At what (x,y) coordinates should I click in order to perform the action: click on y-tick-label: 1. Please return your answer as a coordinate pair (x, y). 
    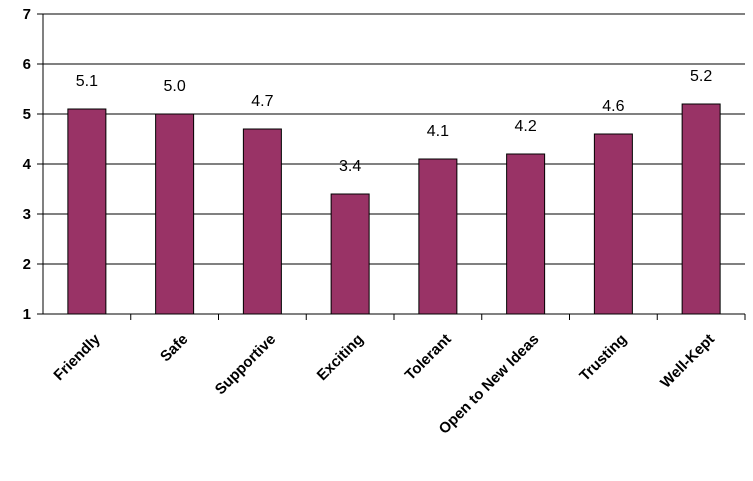
    Looking at the image, I should click on (27, 314).